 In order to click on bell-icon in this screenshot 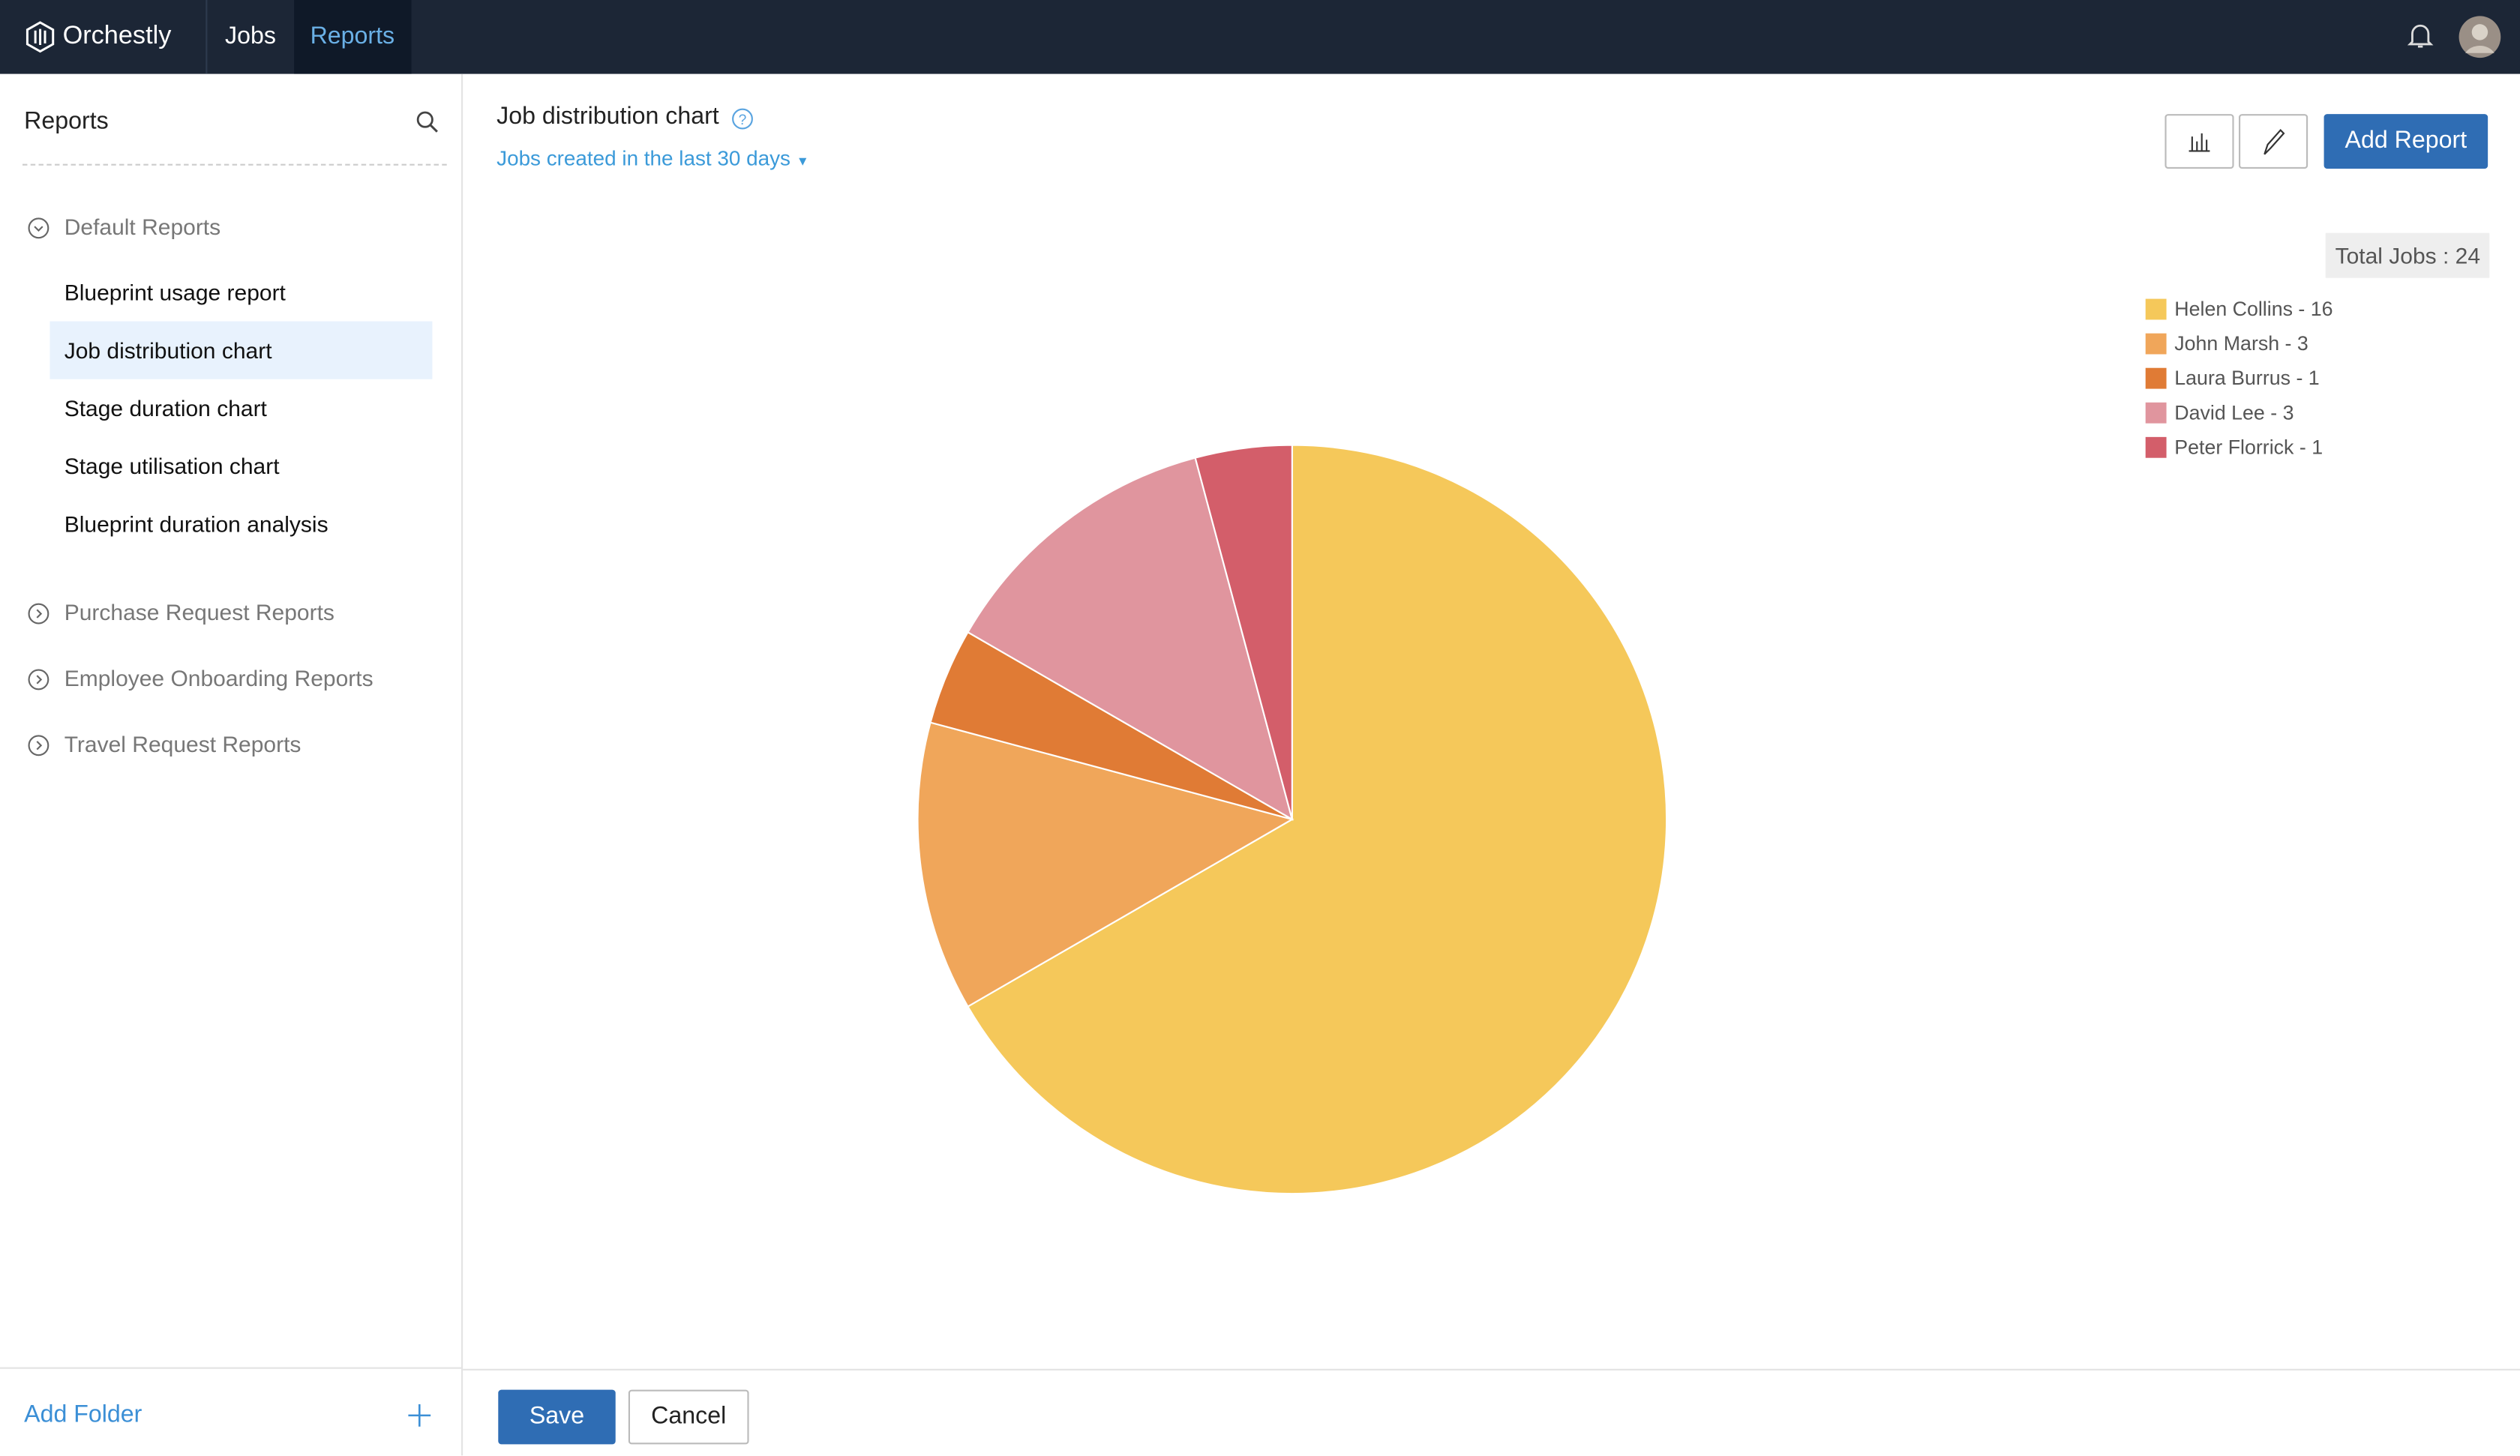, I will do `click(2420, 35)`.